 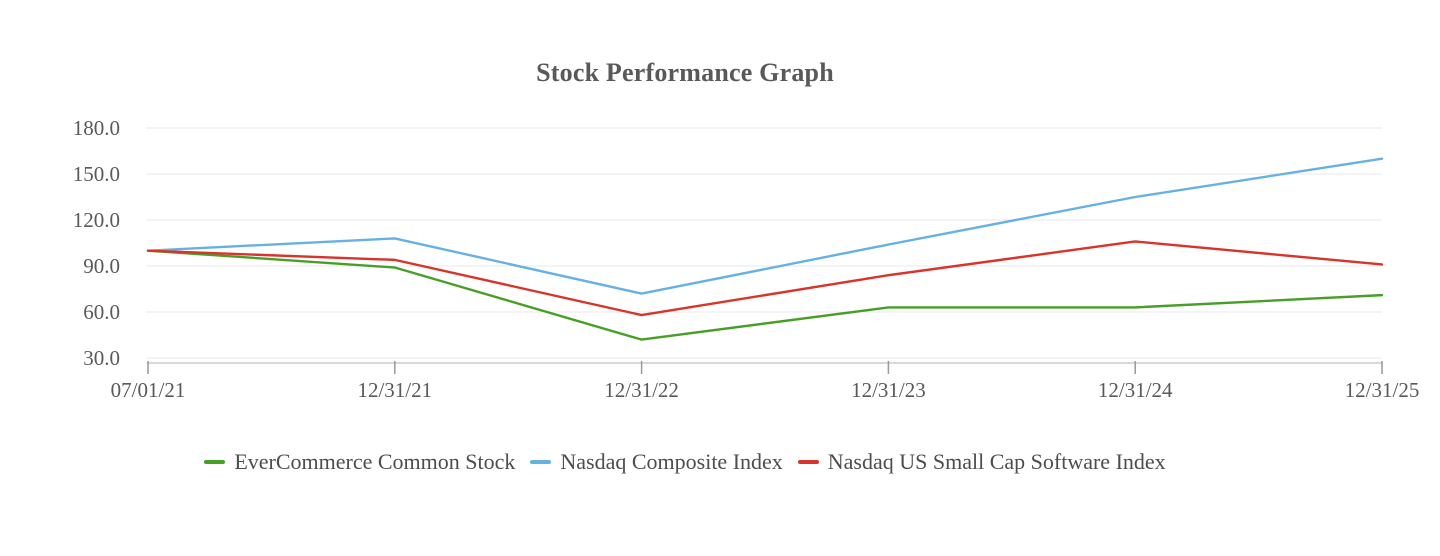 What do you see at coordinates (101, 266) in the screenshot?
I see `y-axis-label: 90.0` at bounding box center [101, 266].